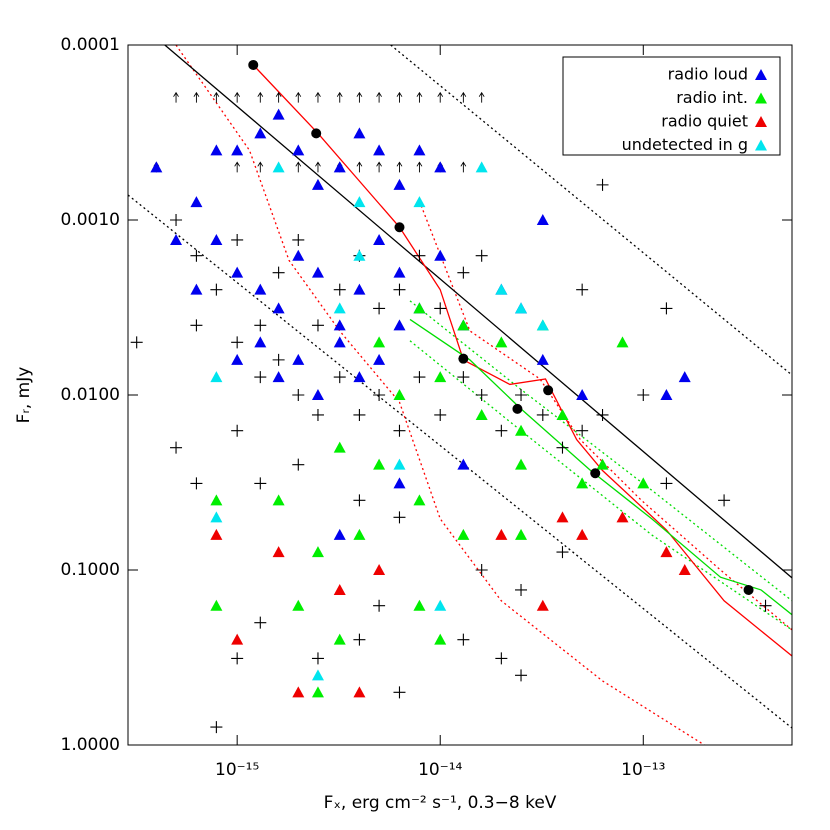 The image size is (830, 830). Describe the element at coordinates (643, 770) in the screenshot. I see `x-tick-label: 10⁻¹³` at that location.